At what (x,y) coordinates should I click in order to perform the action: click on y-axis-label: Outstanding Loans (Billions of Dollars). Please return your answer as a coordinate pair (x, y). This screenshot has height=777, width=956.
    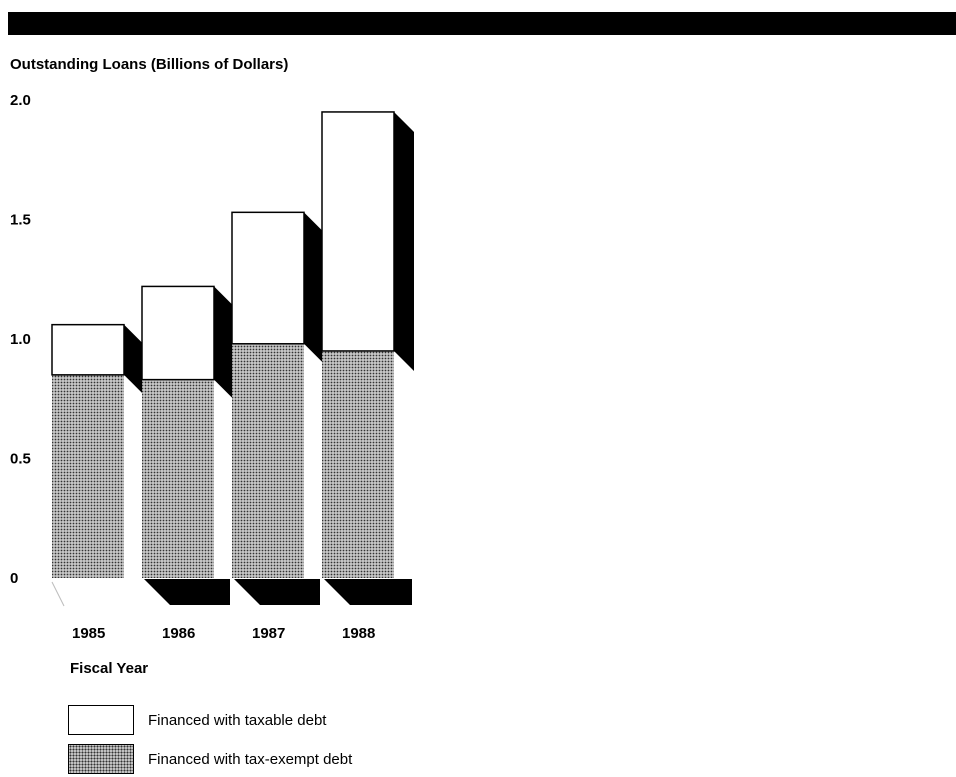
    Looking at the image, I should click on (149, 64).